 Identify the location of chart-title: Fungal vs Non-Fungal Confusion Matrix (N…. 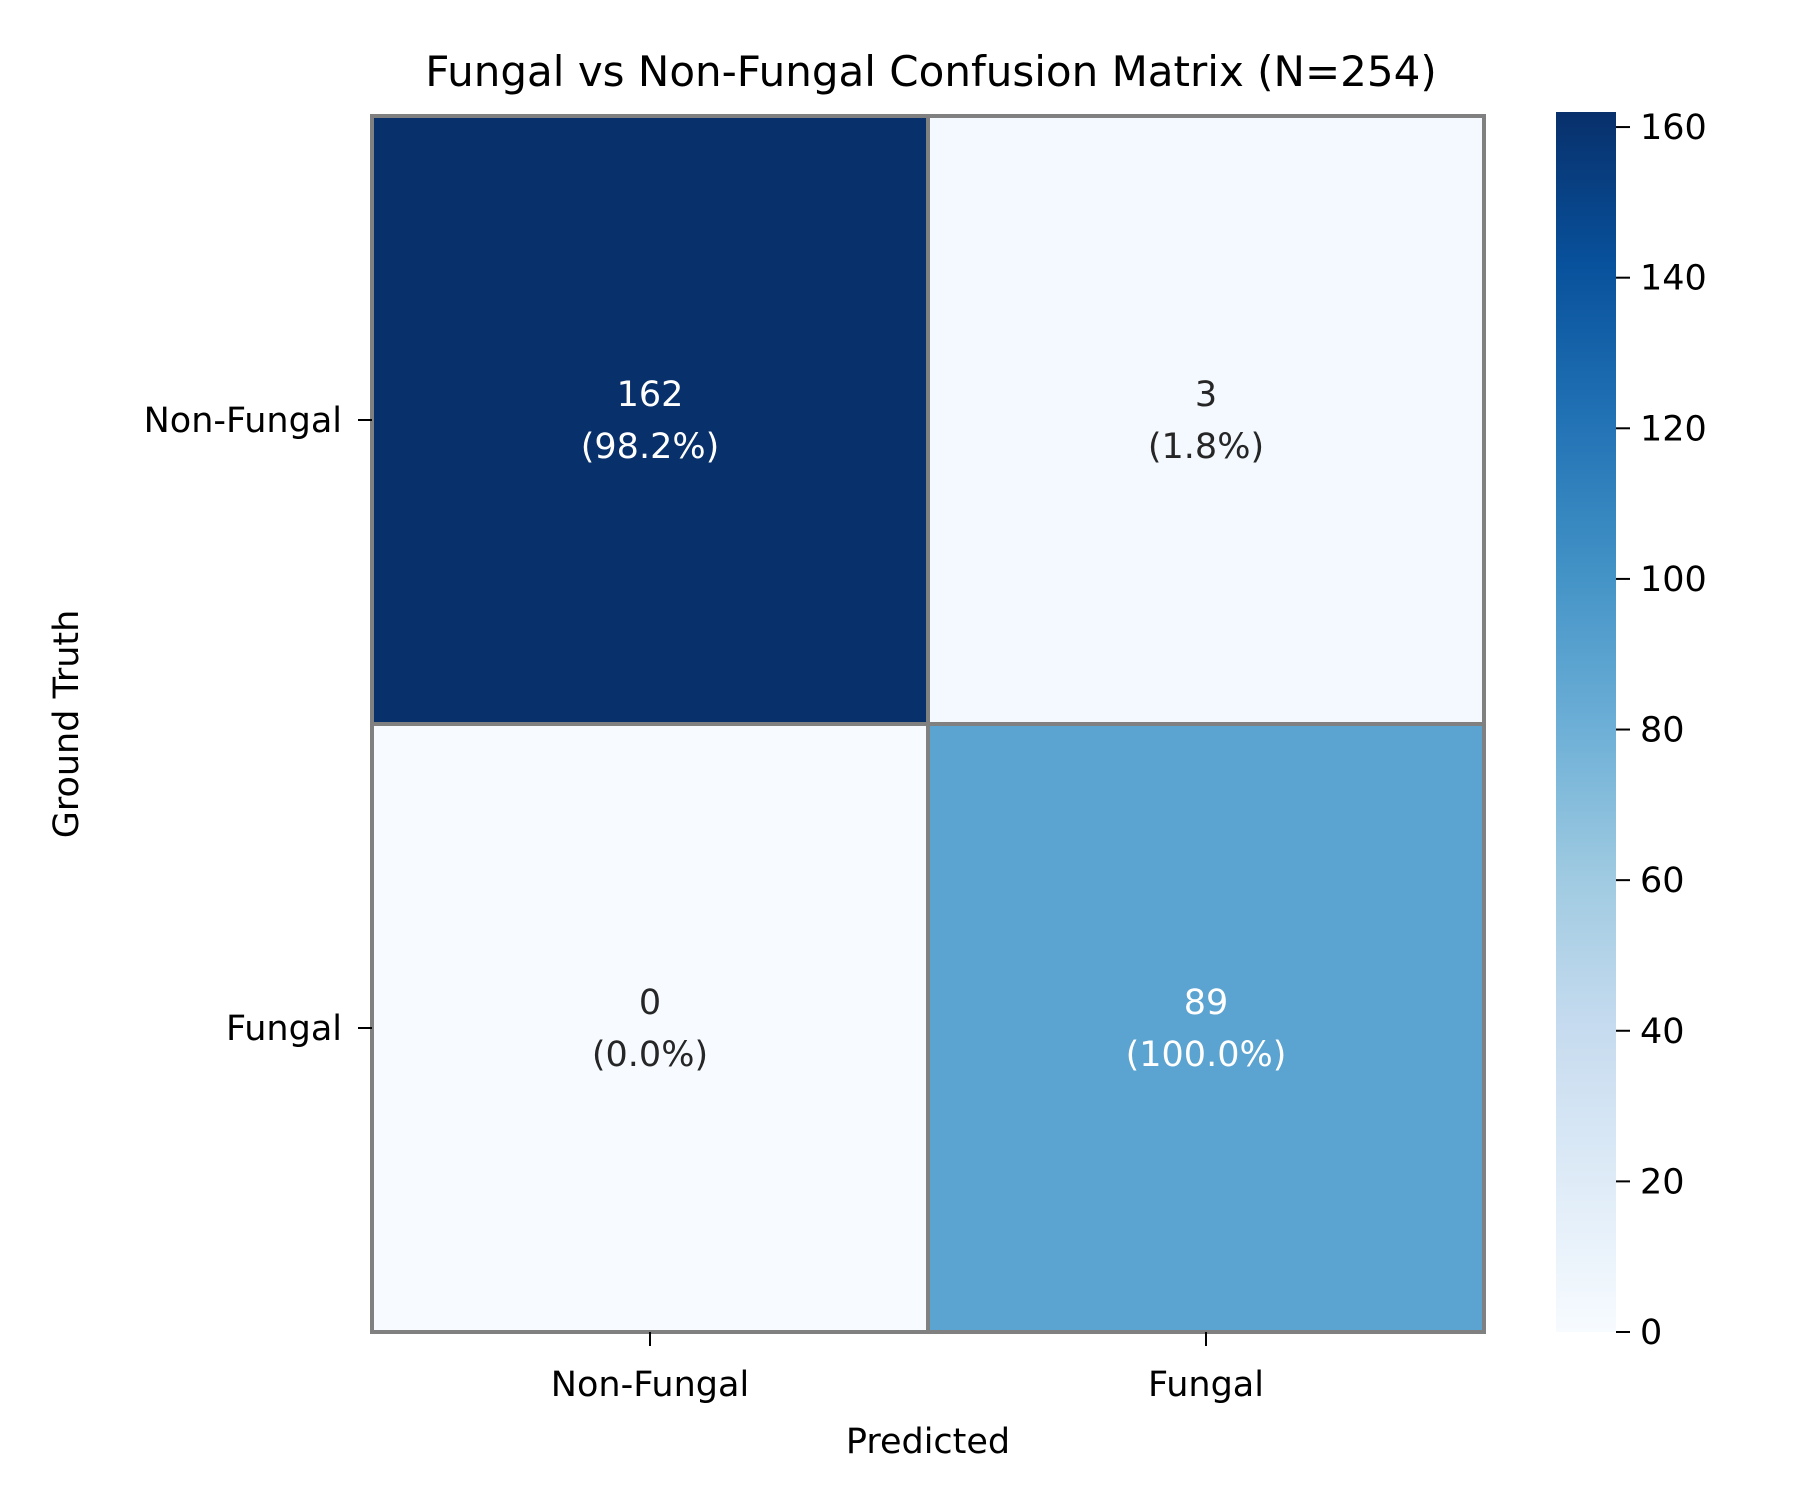
(930, 71).